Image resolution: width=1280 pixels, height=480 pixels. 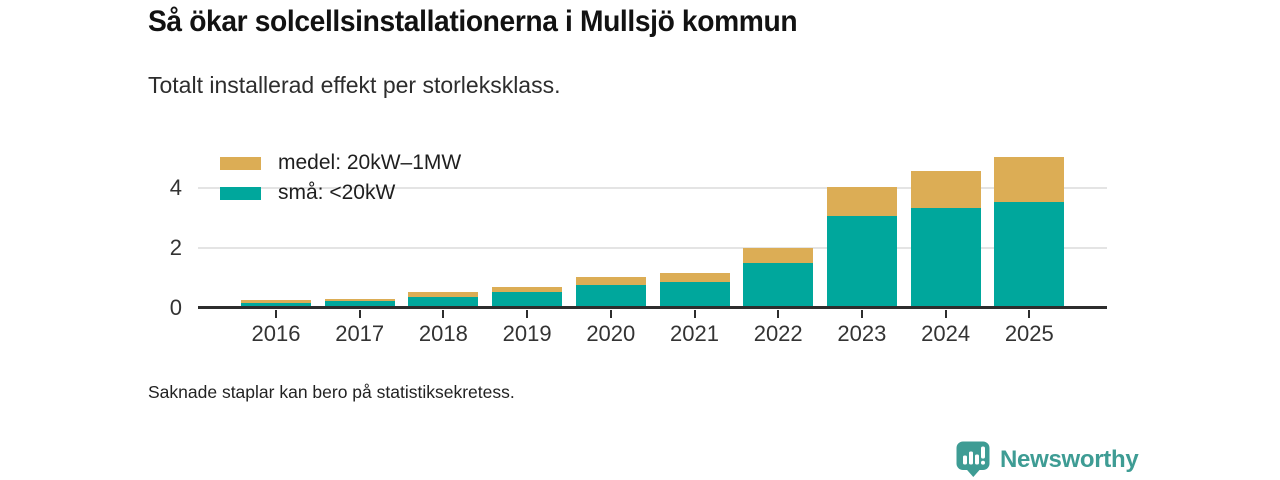 I want to click on chart-legend: medel: 20kW–1MW små: <20kW, so click(x=340, y=178).